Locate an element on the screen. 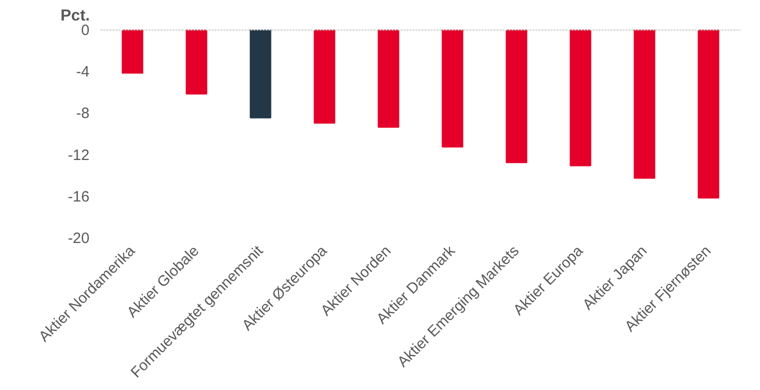  y-axis-title: Pct. is located at coordinates (75, 16).